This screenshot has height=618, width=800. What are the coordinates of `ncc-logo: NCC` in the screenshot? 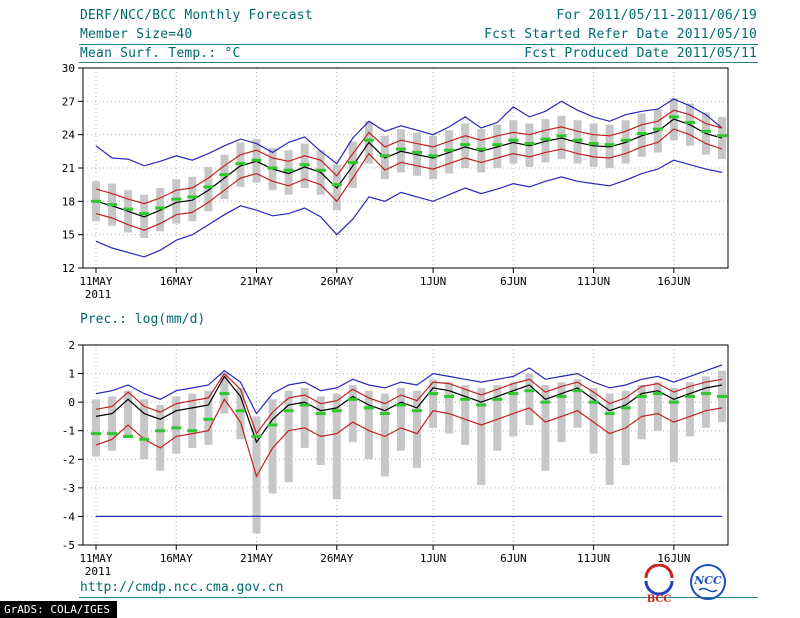 It's located at (708, 582).